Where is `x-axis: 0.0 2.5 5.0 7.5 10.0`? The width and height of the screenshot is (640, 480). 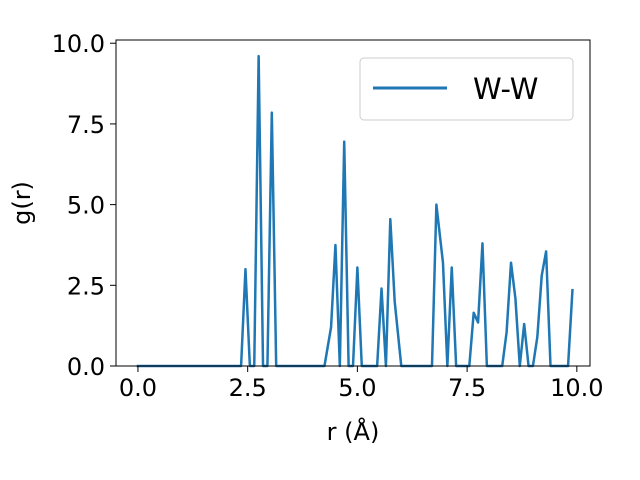
x-axis: 0.0 2.5 5.0 7.5 10.0 is located at coordinates (361, 384).